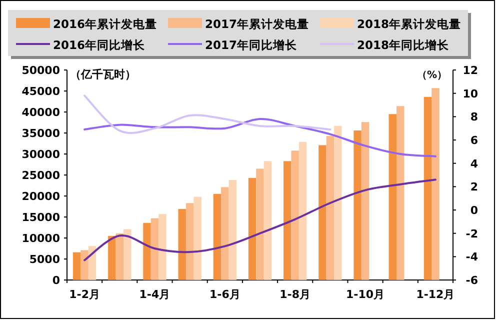 The image size is (502, 324). I want to click on x-tick-label: 1-8月, so click(295, 294).